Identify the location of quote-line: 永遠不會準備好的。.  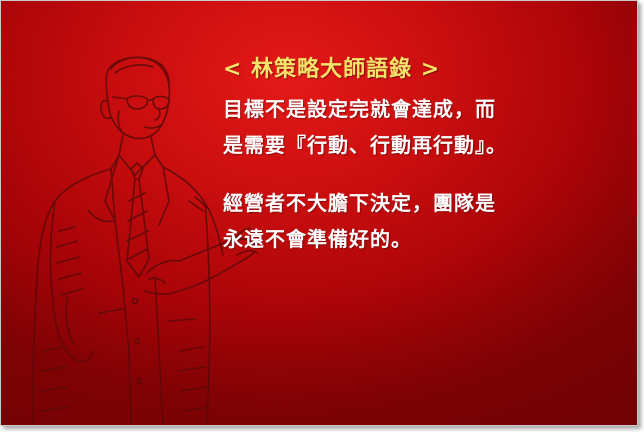
(317, 239).